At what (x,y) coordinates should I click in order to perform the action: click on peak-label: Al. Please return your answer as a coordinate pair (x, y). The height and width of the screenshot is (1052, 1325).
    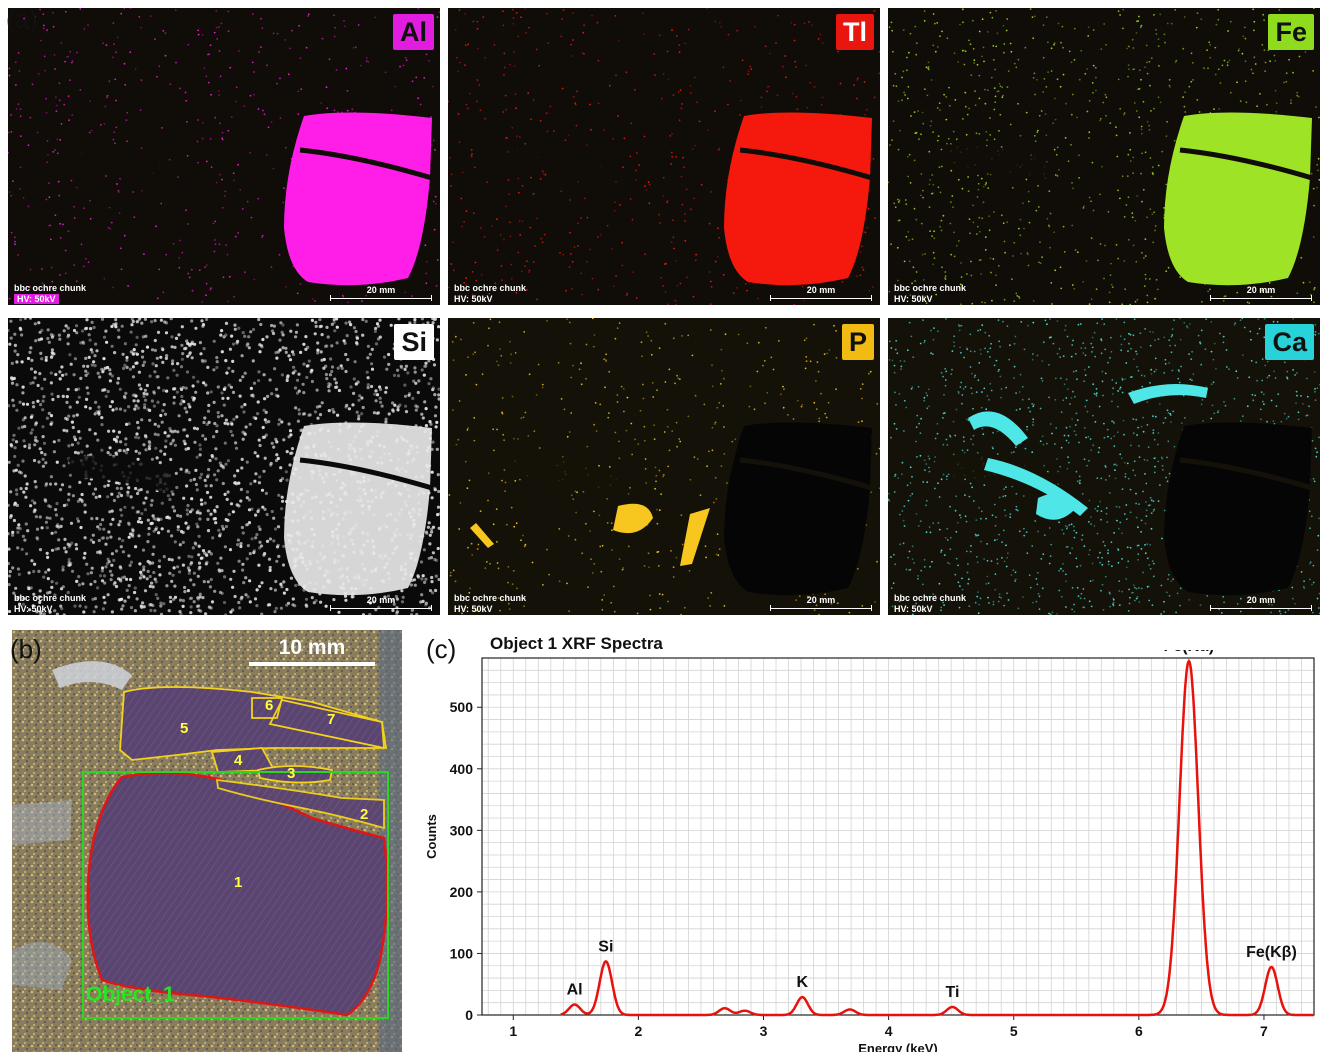
    Looking at the image, I should click on (575, 990).